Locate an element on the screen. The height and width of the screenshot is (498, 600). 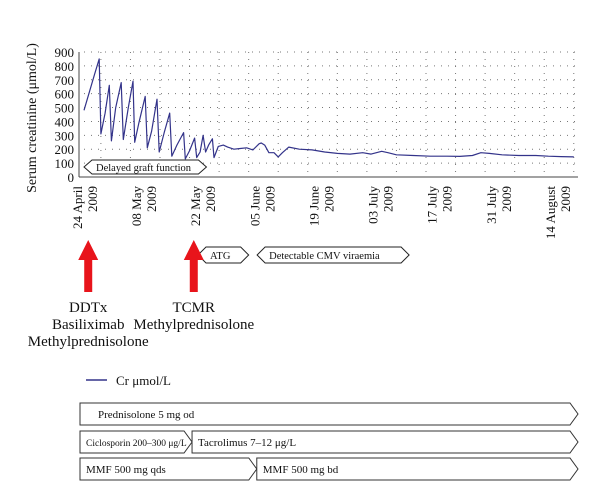
annotation-delayed-graft-function-label: Delayed graft function is located at coordinates (144, 168).